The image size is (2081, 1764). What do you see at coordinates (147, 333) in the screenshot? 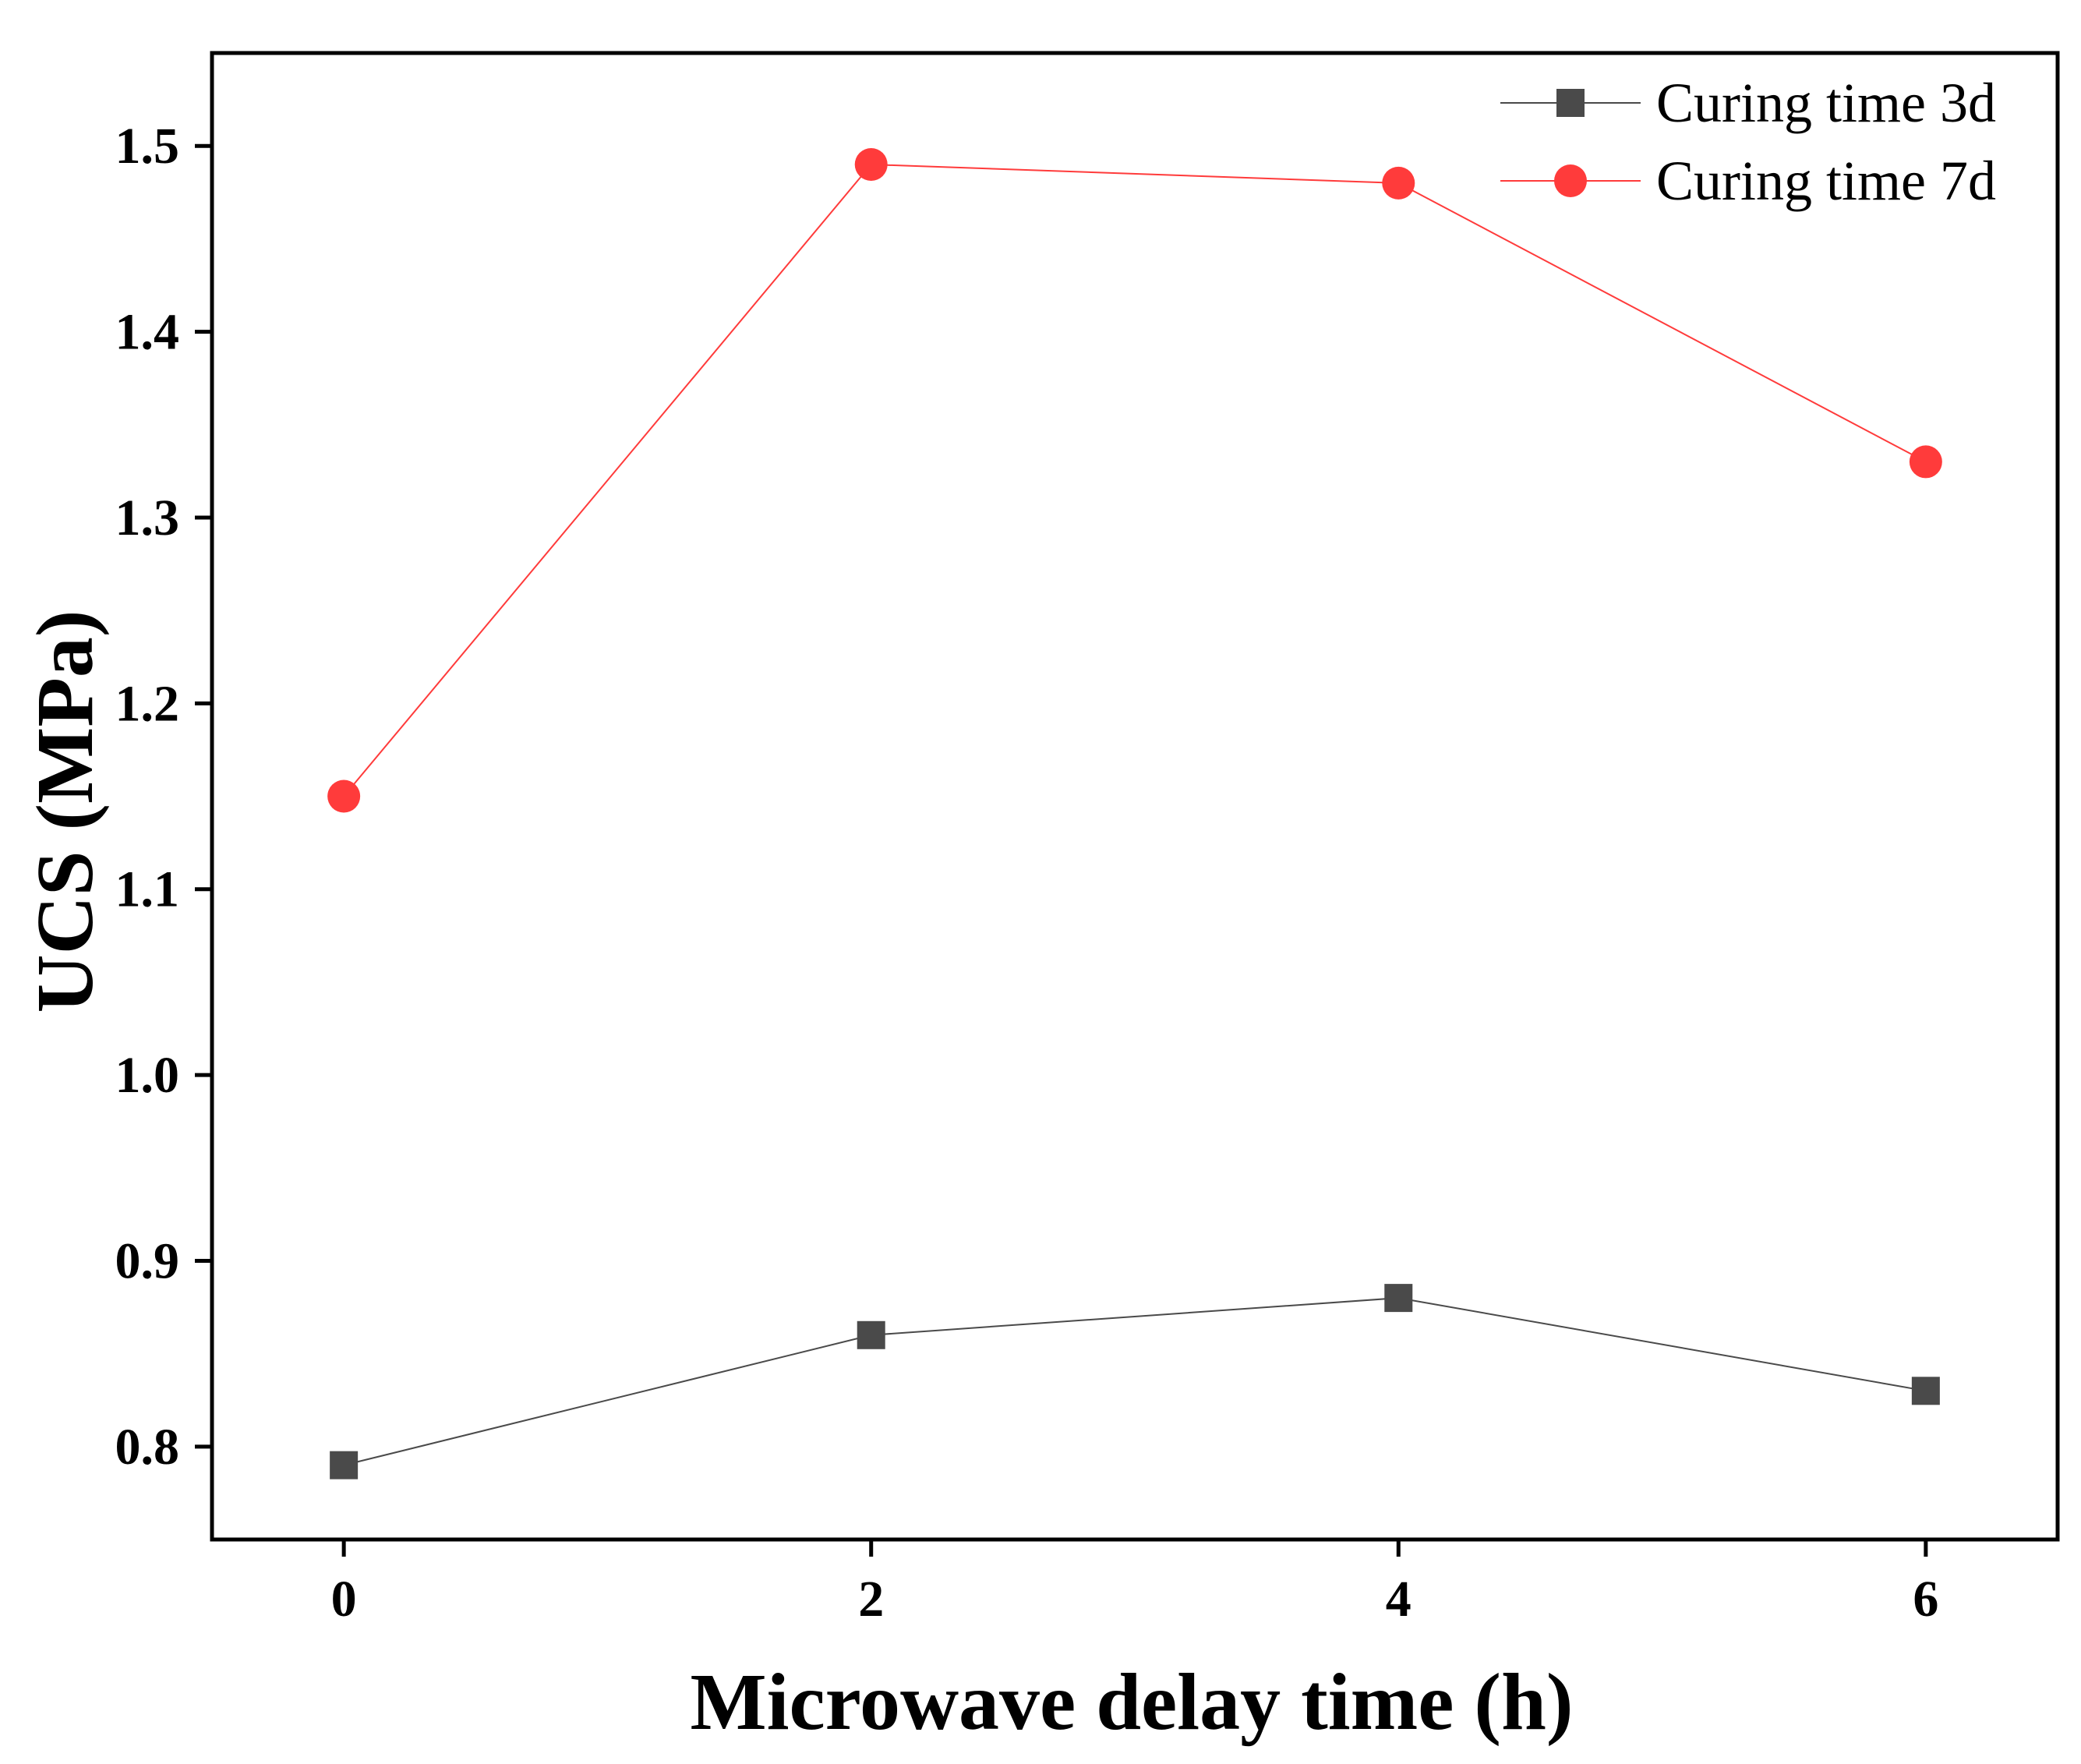
I see `y-tick-label: 1.4` at bounding box center [147, 333].